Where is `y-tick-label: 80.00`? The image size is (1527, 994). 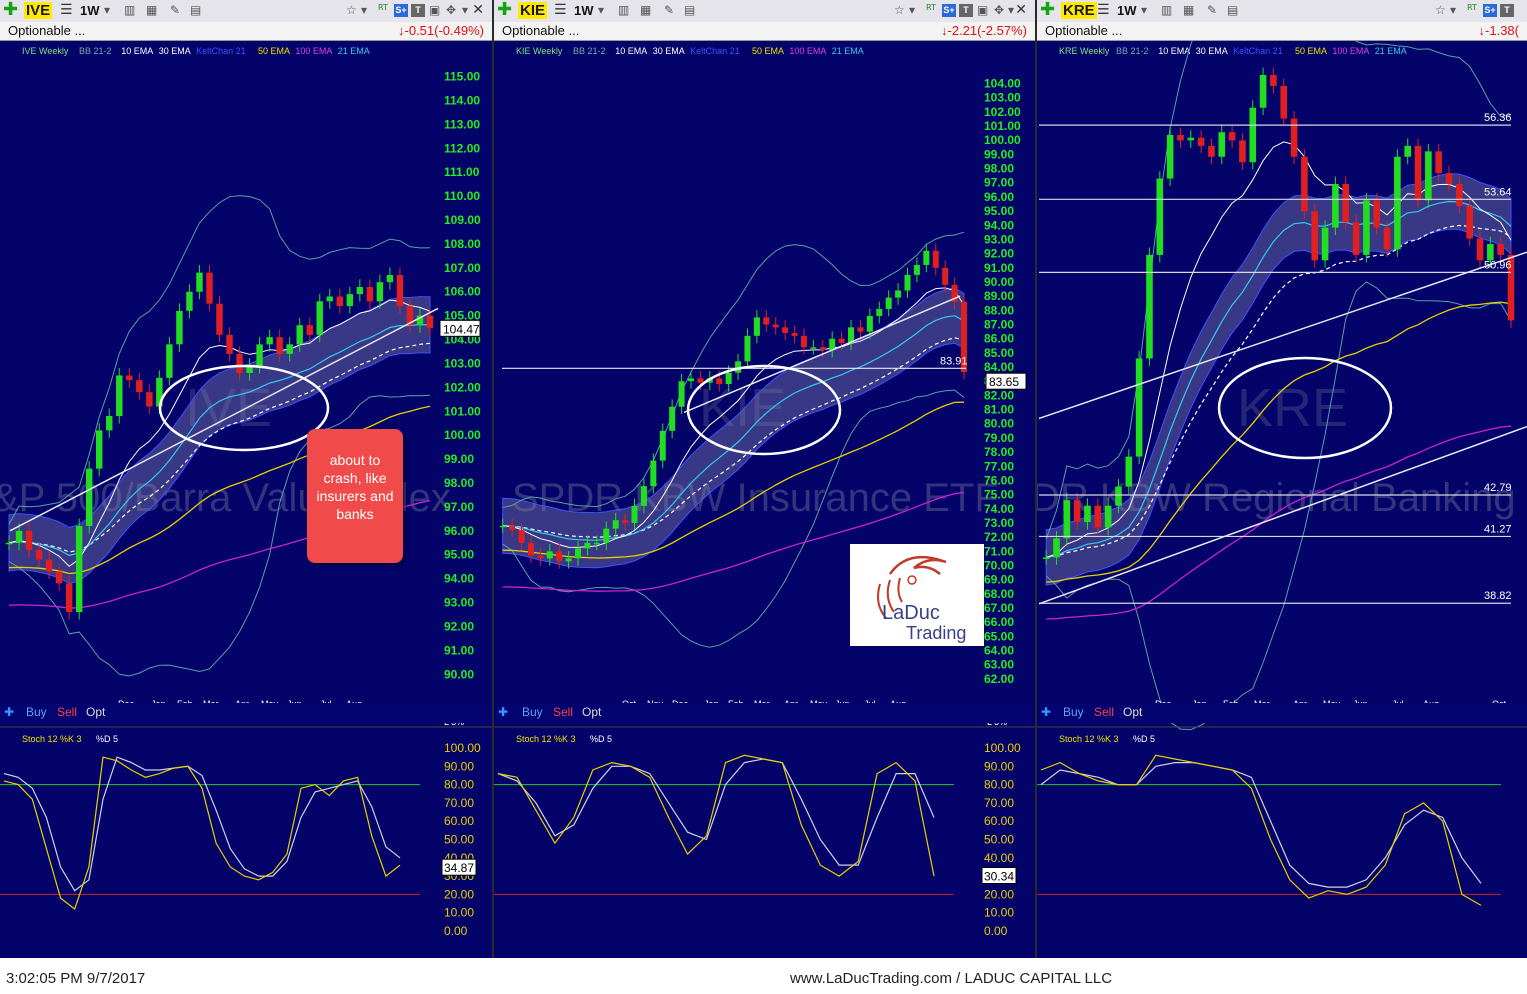 y-tick-label: 80.00 is located at coordinates (999, 424).